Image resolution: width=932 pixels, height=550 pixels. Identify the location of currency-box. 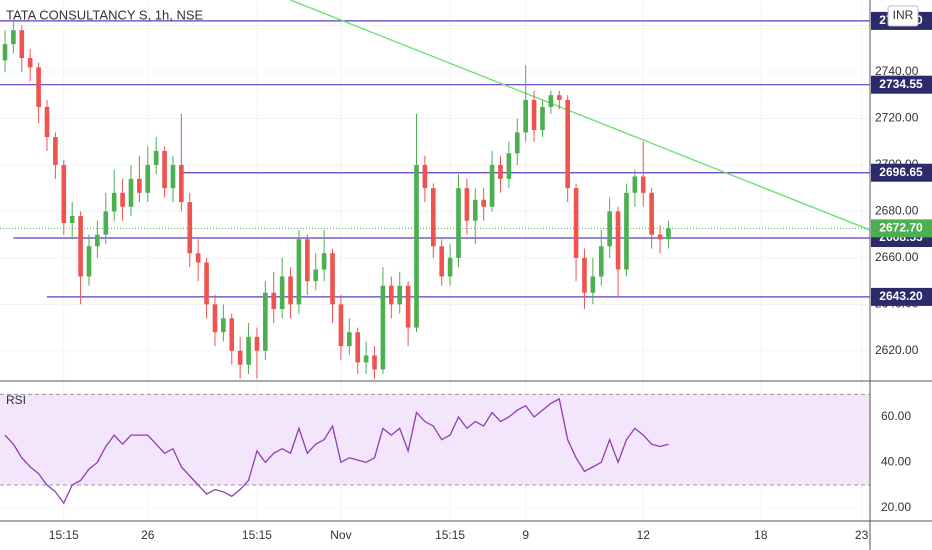
(903, 16).